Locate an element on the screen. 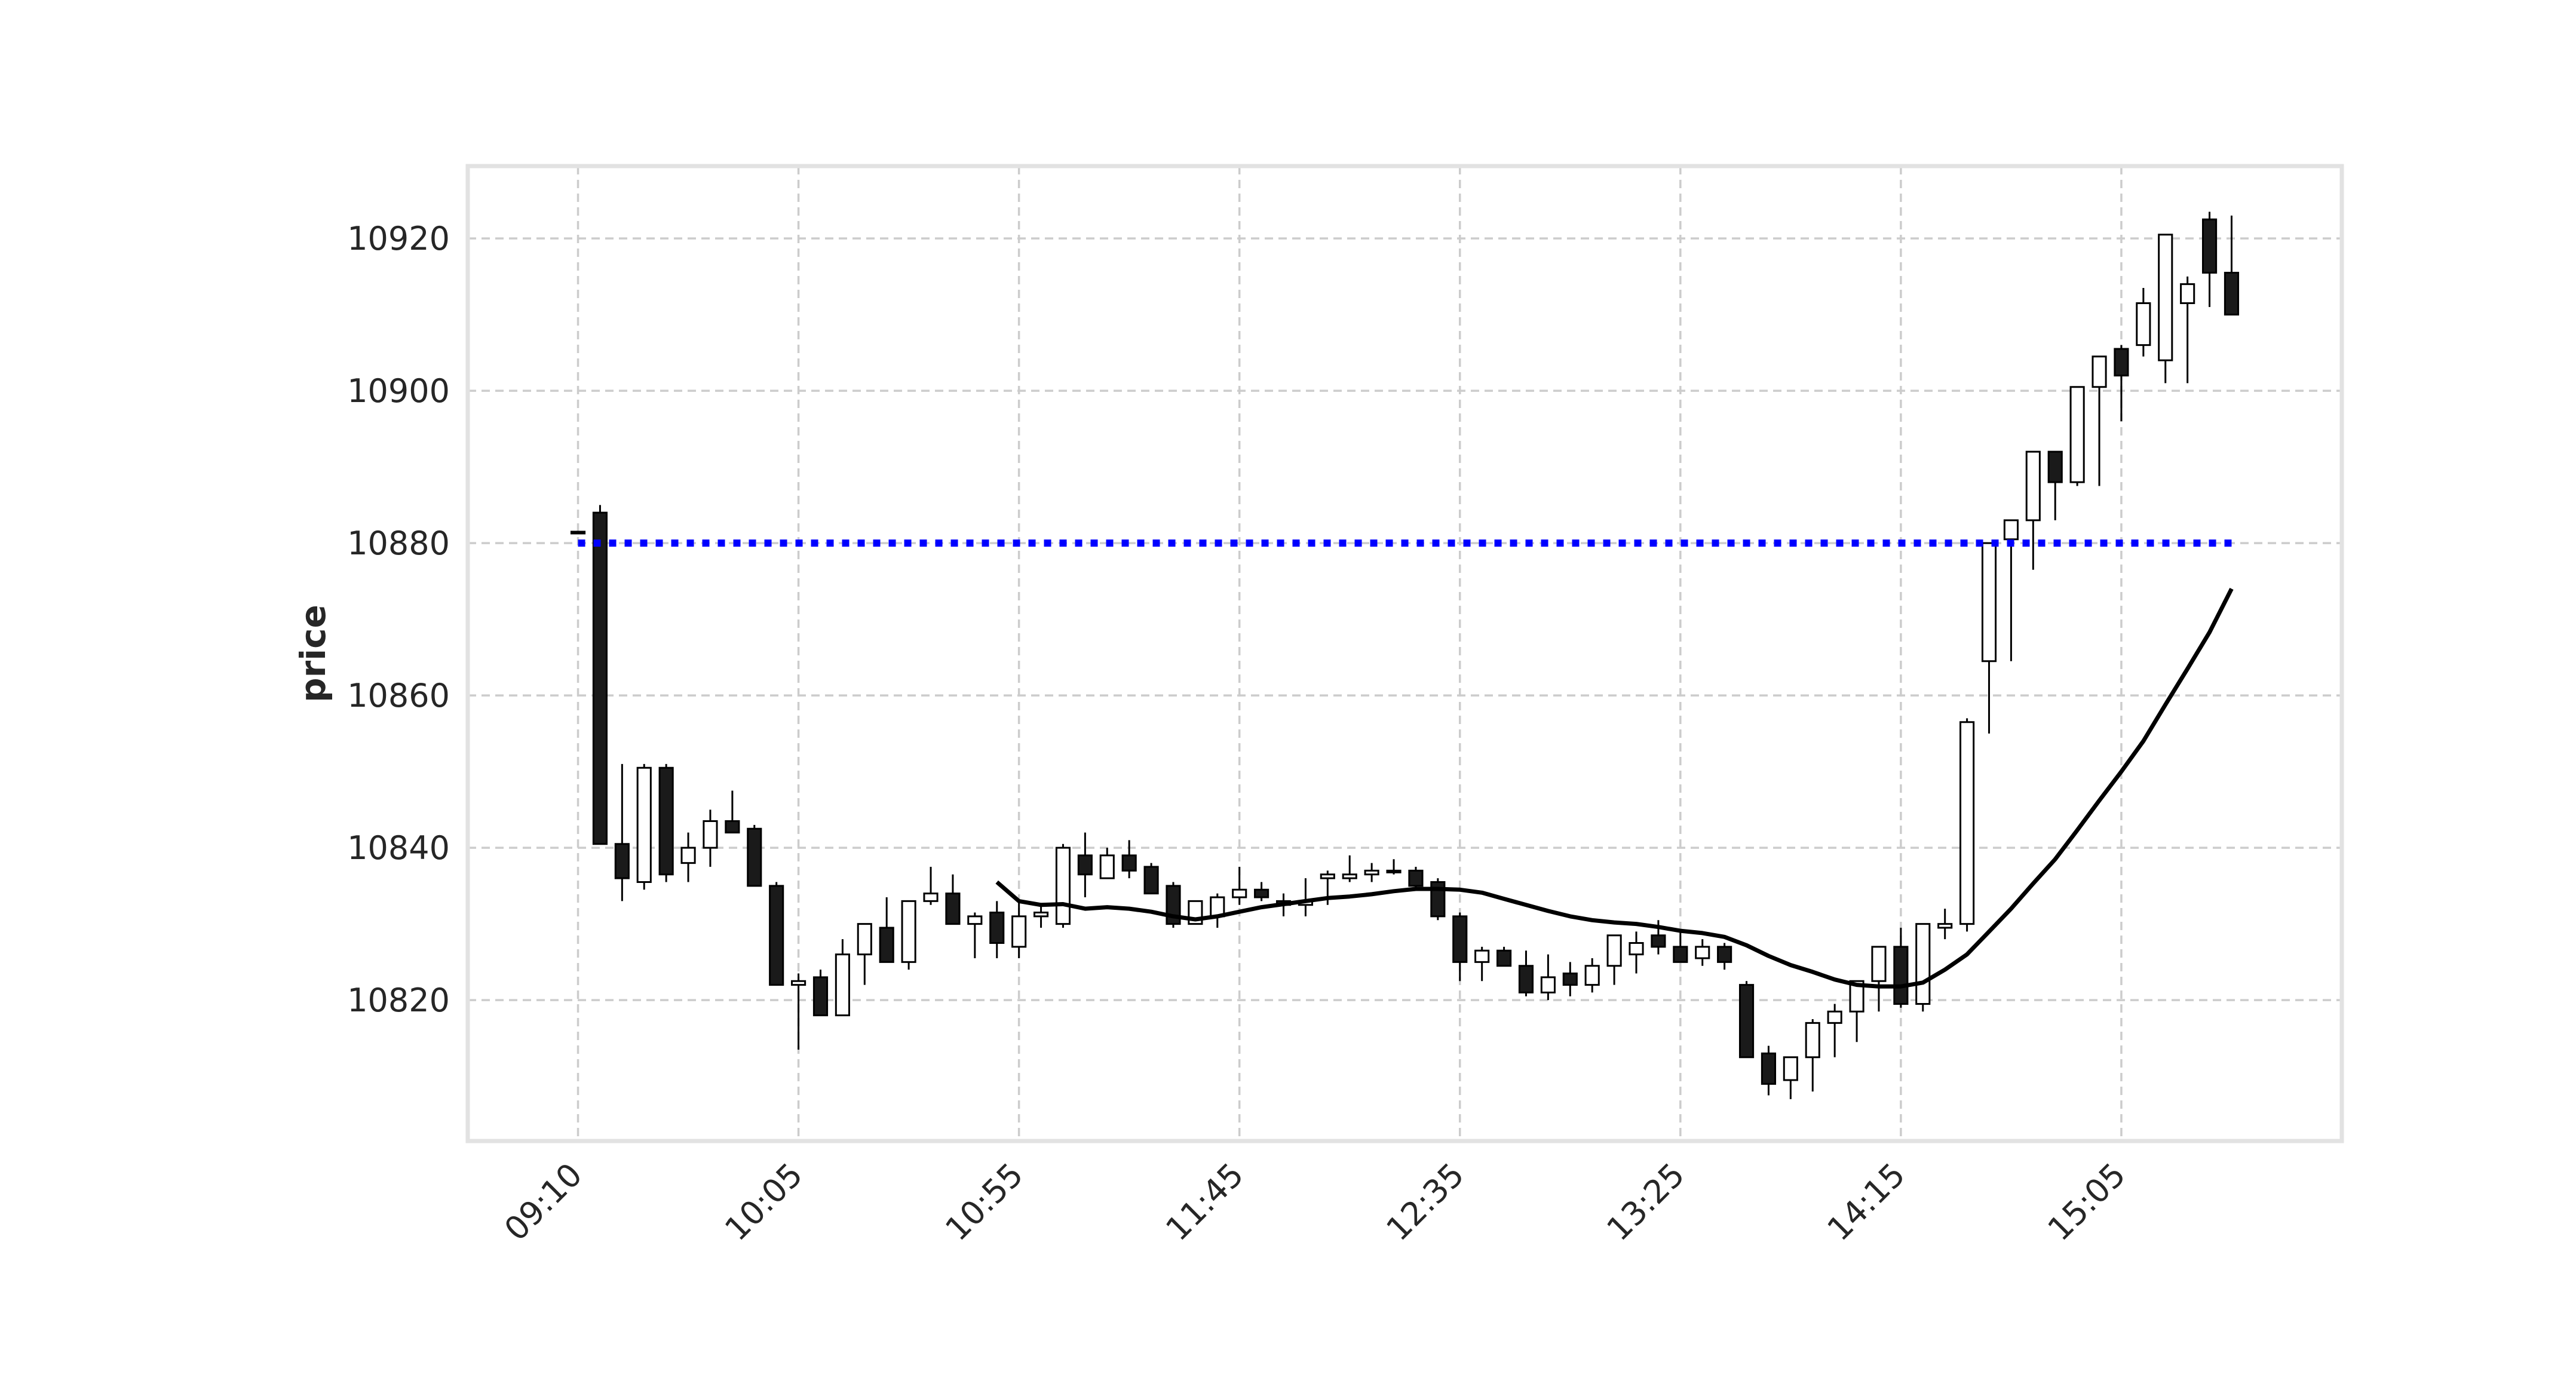 The image size is (2576, 1374). moving-average-layer is located at coordinates (1615, 788).